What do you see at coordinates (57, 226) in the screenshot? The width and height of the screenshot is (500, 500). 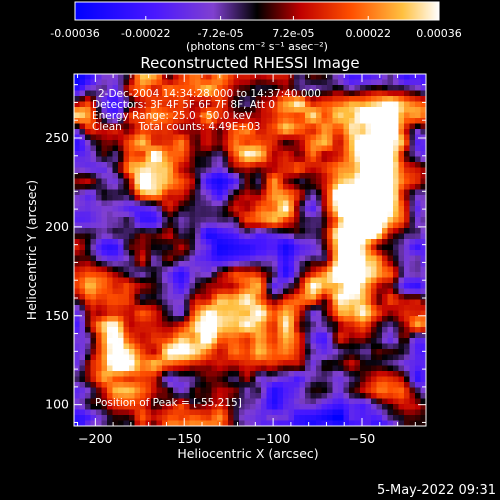 I see `y-tick-label: 200` at bounding box center [57, 226].